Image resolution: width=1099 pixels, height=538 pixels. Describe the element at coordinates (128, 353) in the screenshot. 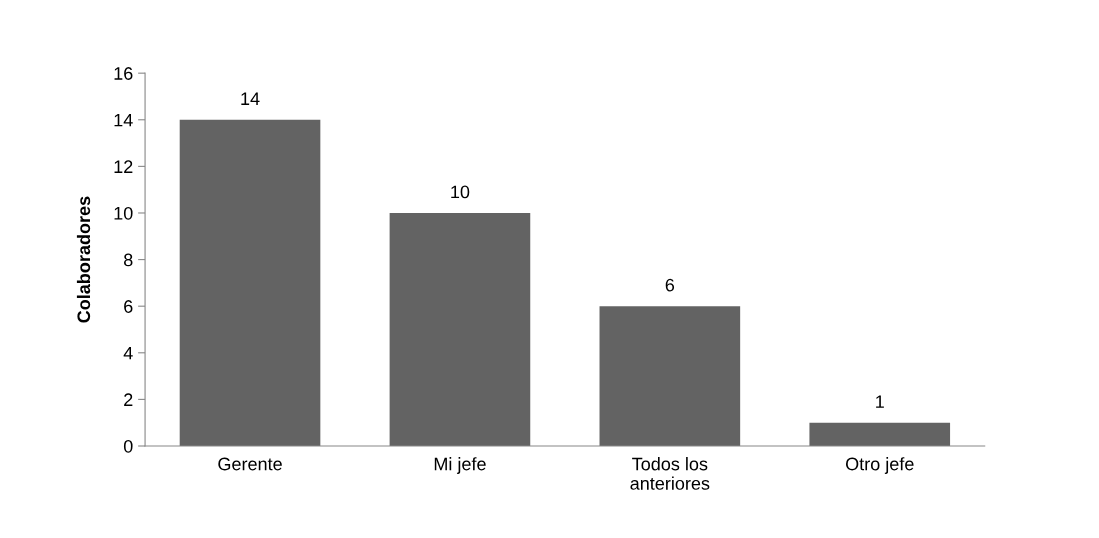

I see `y-tick-label: 4` at that location.